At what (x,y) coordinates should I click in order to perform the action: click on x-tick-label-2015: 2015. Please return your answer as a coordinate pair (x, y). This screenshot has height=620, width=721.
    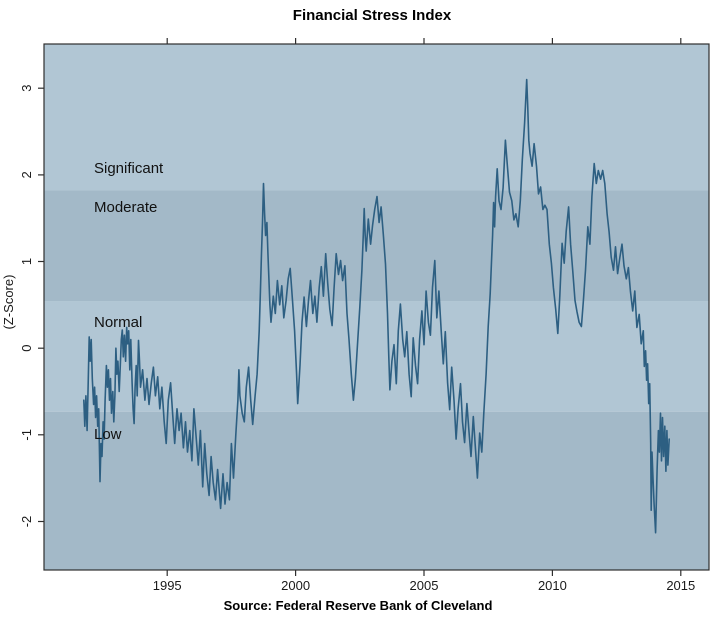
    Looking at the image, I should click on (680, 585).